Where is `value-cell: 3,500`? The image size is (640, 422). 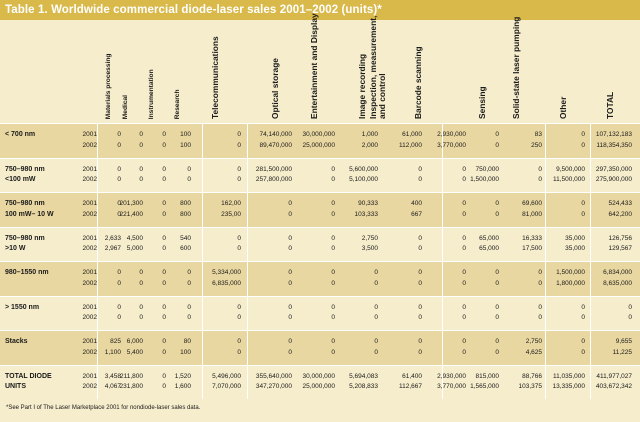 value-cell: 3,500 is located at coordinates (369, 248).